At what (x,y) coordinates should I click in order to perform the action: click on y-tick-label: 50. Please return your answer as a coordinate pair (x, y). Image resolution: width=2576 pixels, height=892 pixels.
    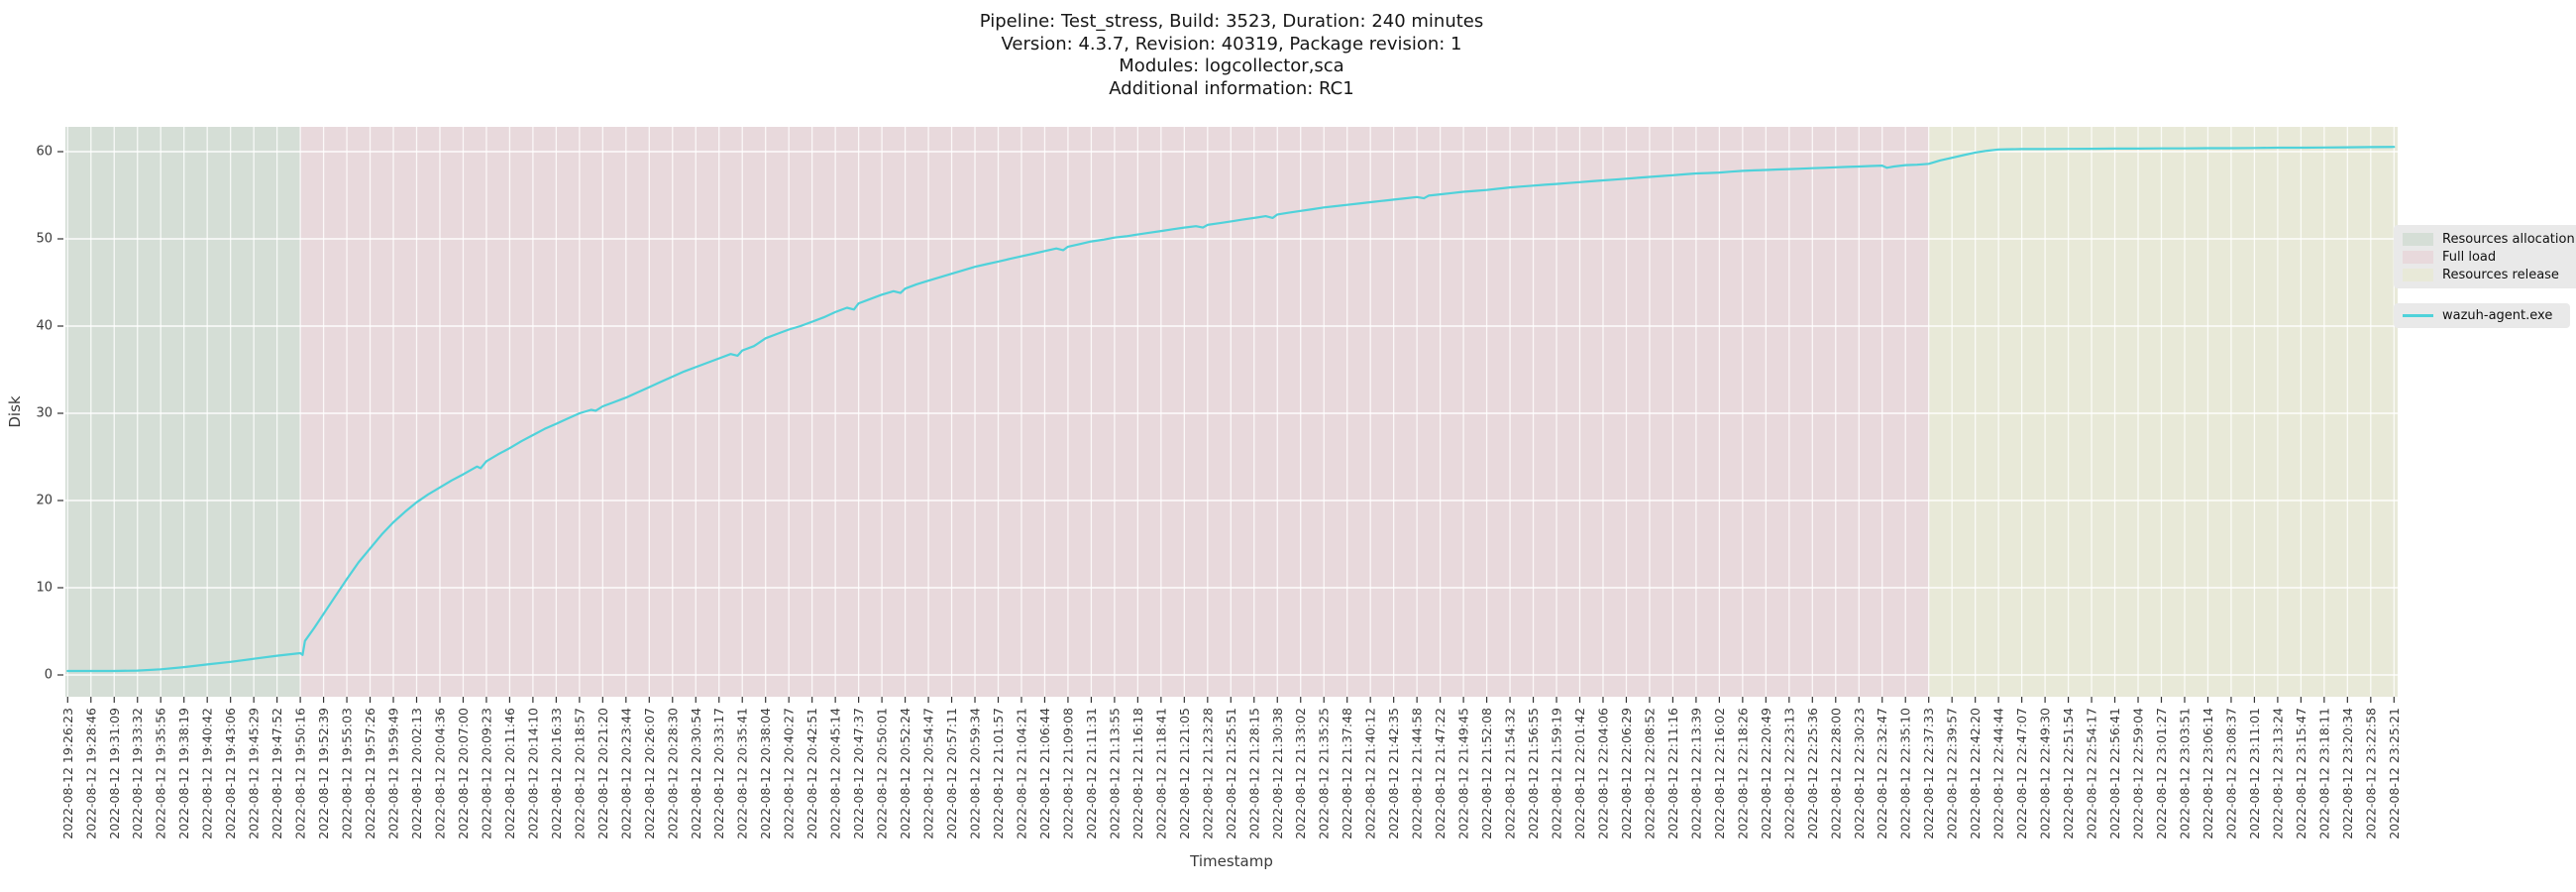
    Looking at the image, I should click on (44, 240).